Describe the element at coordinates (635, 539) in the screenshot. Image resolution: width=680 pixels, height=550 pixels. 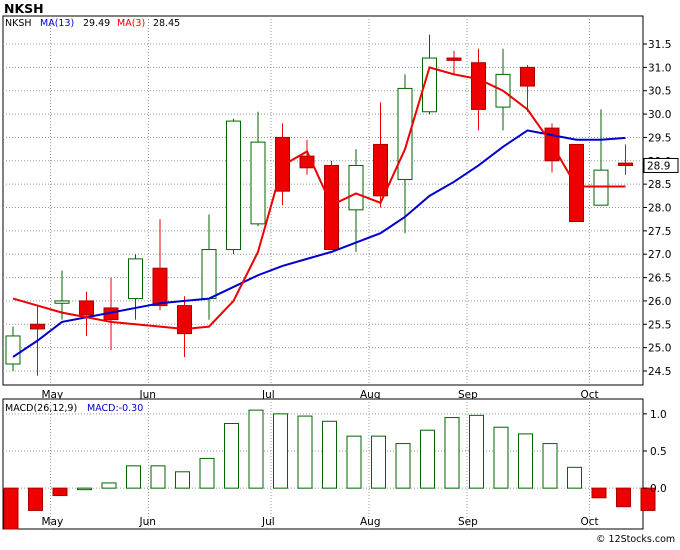
I see `watermark: © 12Stocks.com` at that location.